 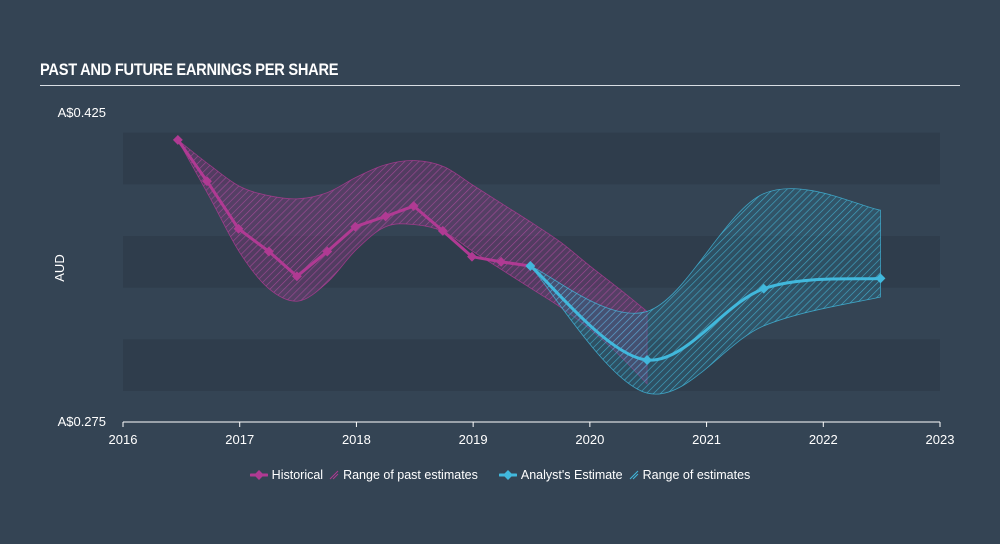 I want to click on title-divider, so click(x=500, y=85).